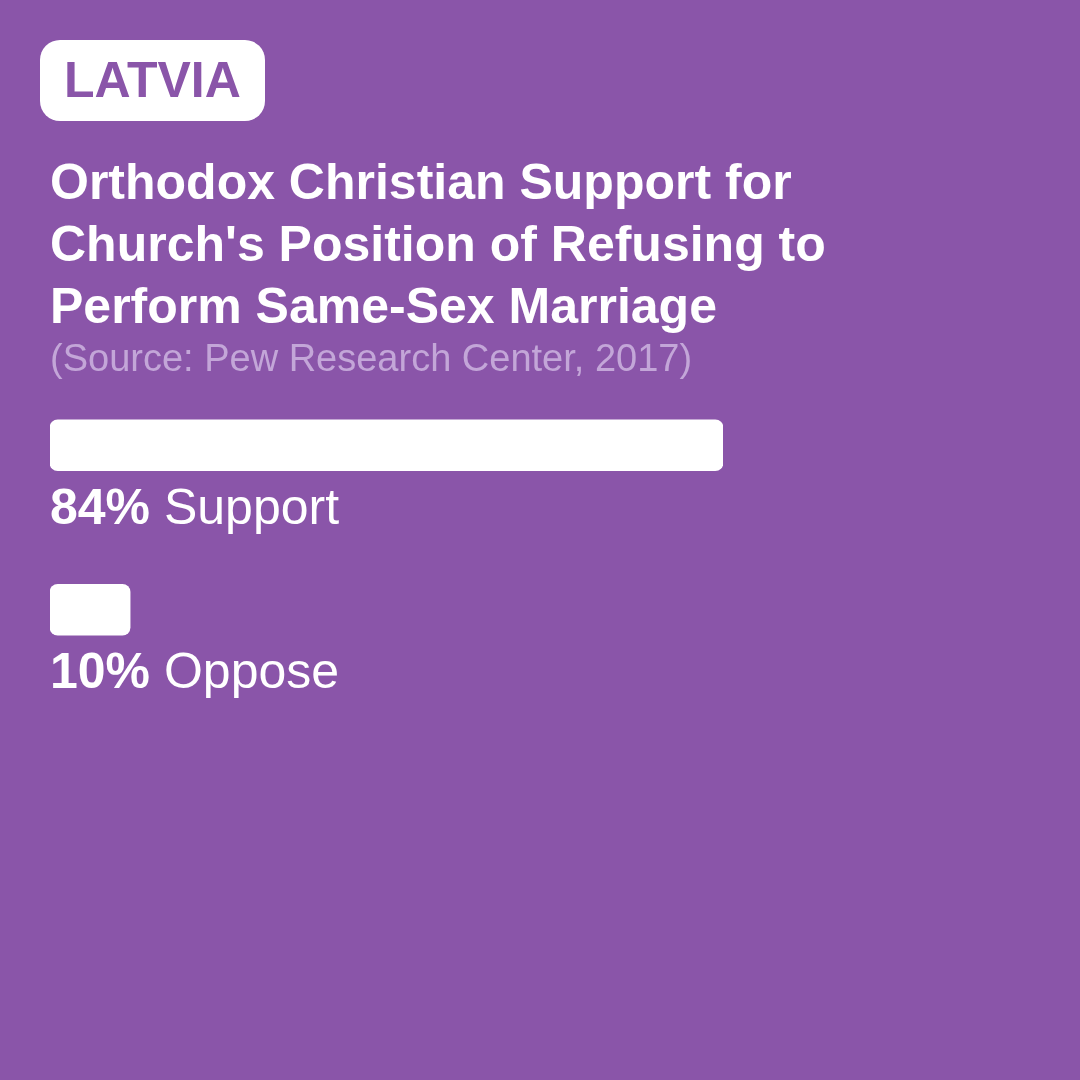  What do you see at coordinates (251, 506) in the screenshot?
I see `y-tick-label: Support` at bounding box center [251, 506].